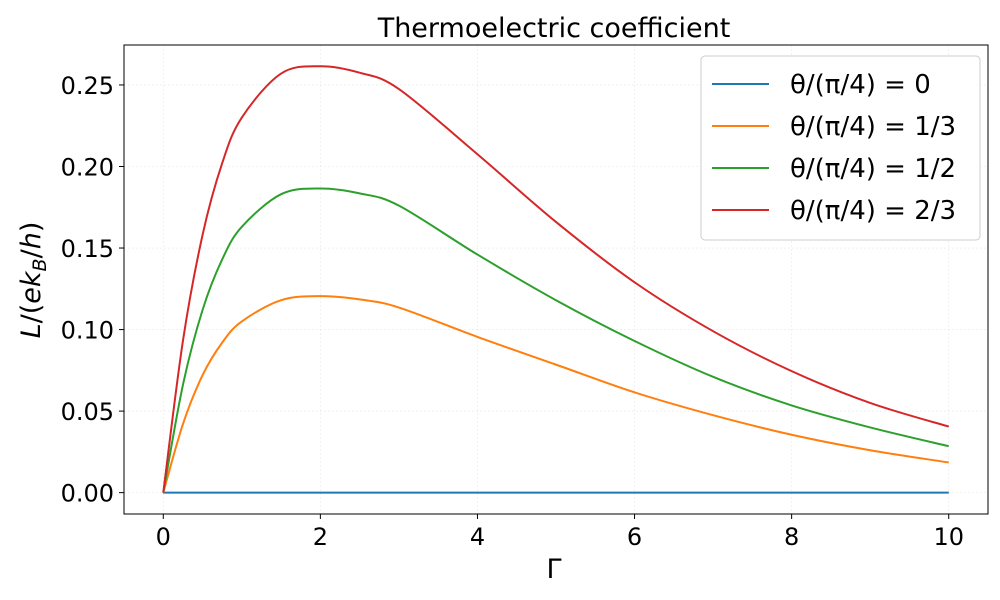 The width and height of the screenshot is (1000, 600). What do you see at coordinates (87, 494) in the screenshot?
I see `y-tick-label: 0.00` at bounding box center [87, 494].